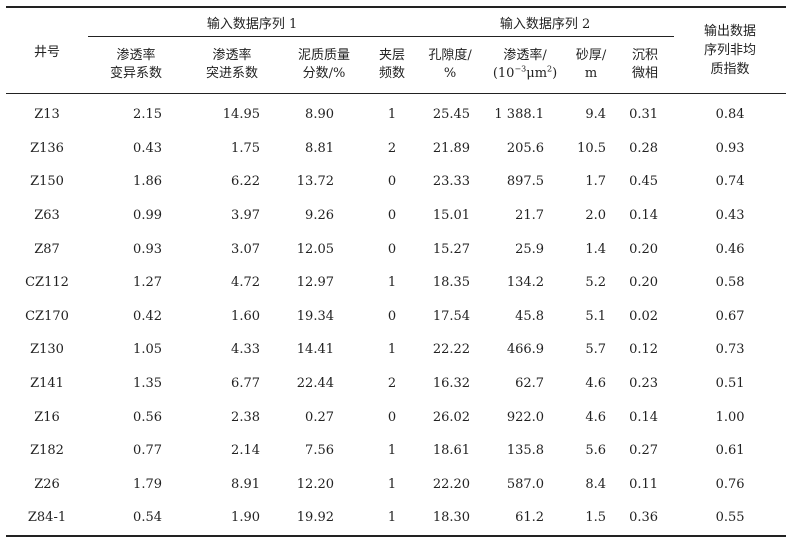 This screenshot has height=537, width=791. I want to click on table-row: Z182 0.77 2.14 7.56 1 18.61 135.8 5.6 0.27 0.61, so click(396, 451).